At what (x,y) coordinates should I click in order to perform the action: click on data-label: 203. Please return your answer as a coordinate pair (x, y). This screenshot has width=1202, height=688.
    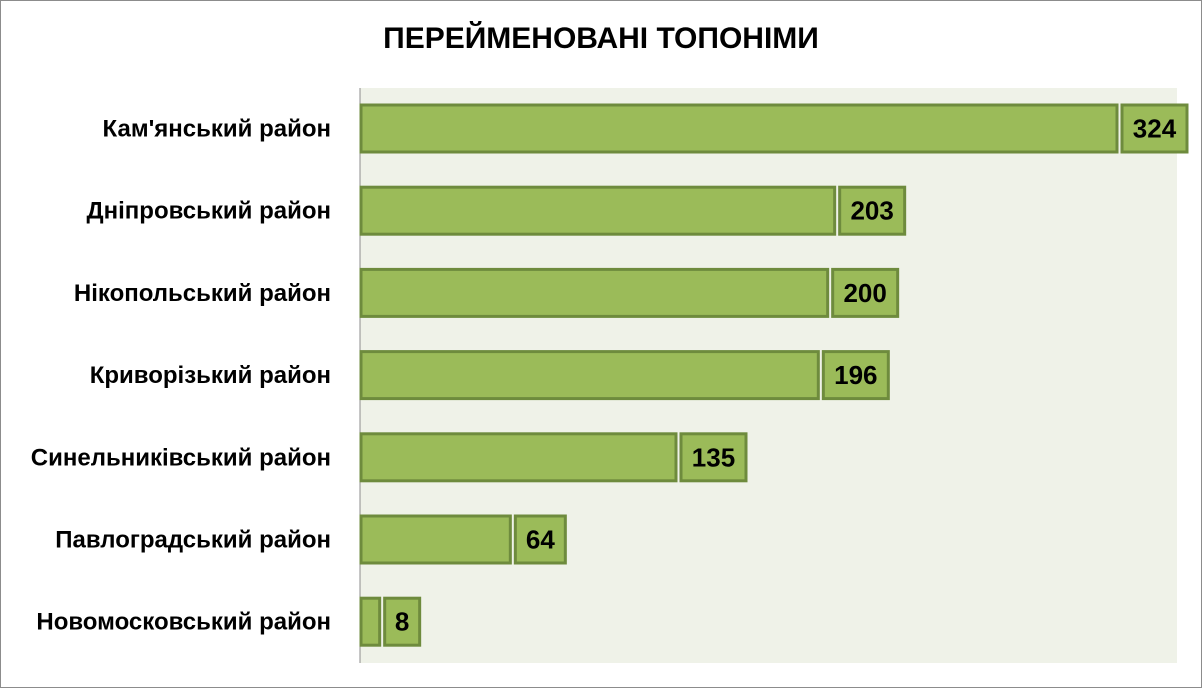
    Looking at the image, I should click on (871, 211).